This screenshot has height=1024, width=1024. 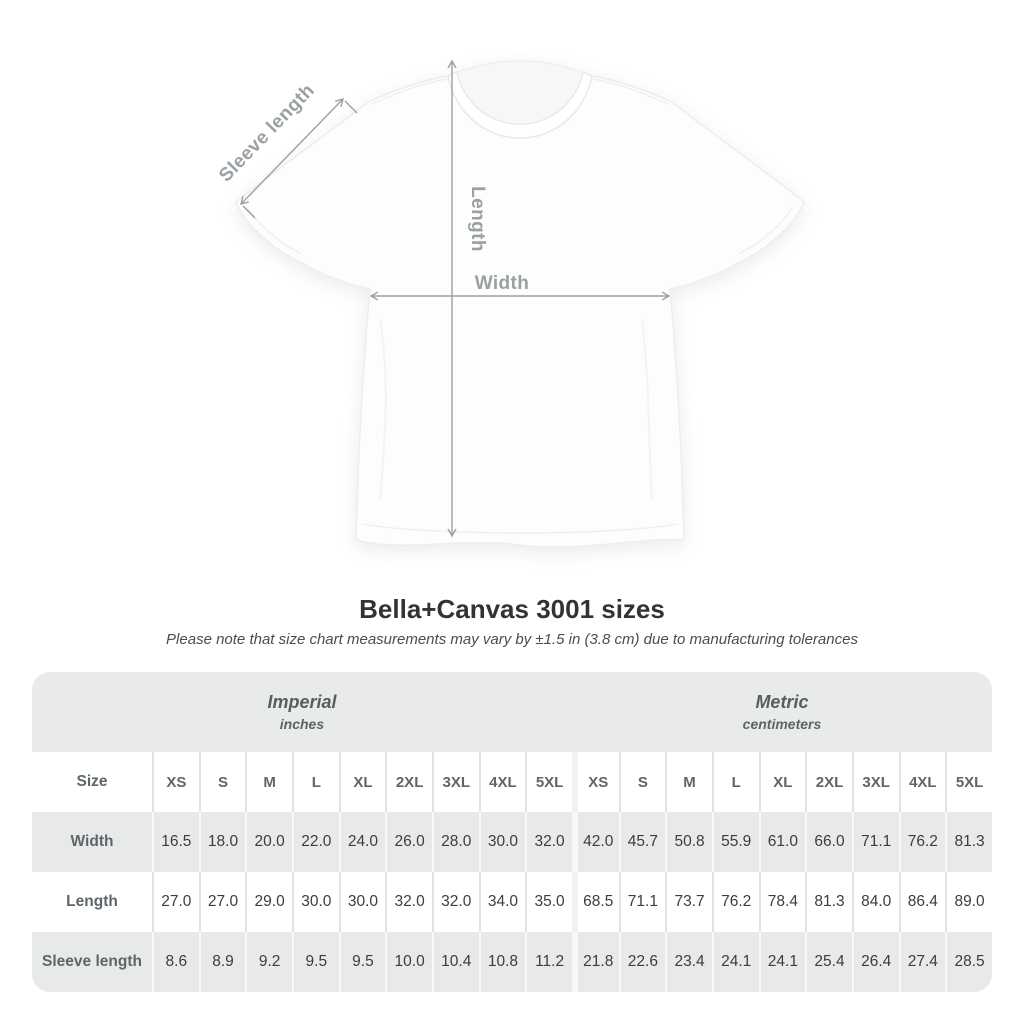 I want to click on unit-group-header-row: Imperial inches Metric centimeters, so click(x=512, y=712).